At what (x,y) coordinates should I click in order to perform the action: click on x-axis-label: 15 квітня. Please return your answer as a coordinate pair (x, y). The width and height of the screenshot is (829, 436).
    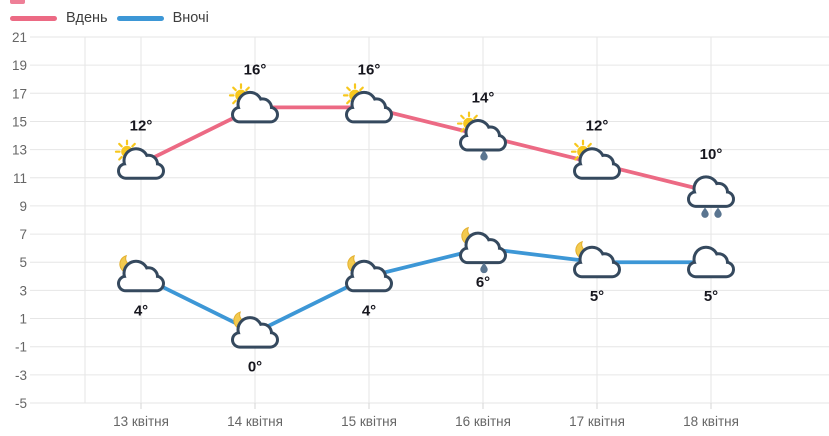
    Looking at the image, I should click on (369, 421).